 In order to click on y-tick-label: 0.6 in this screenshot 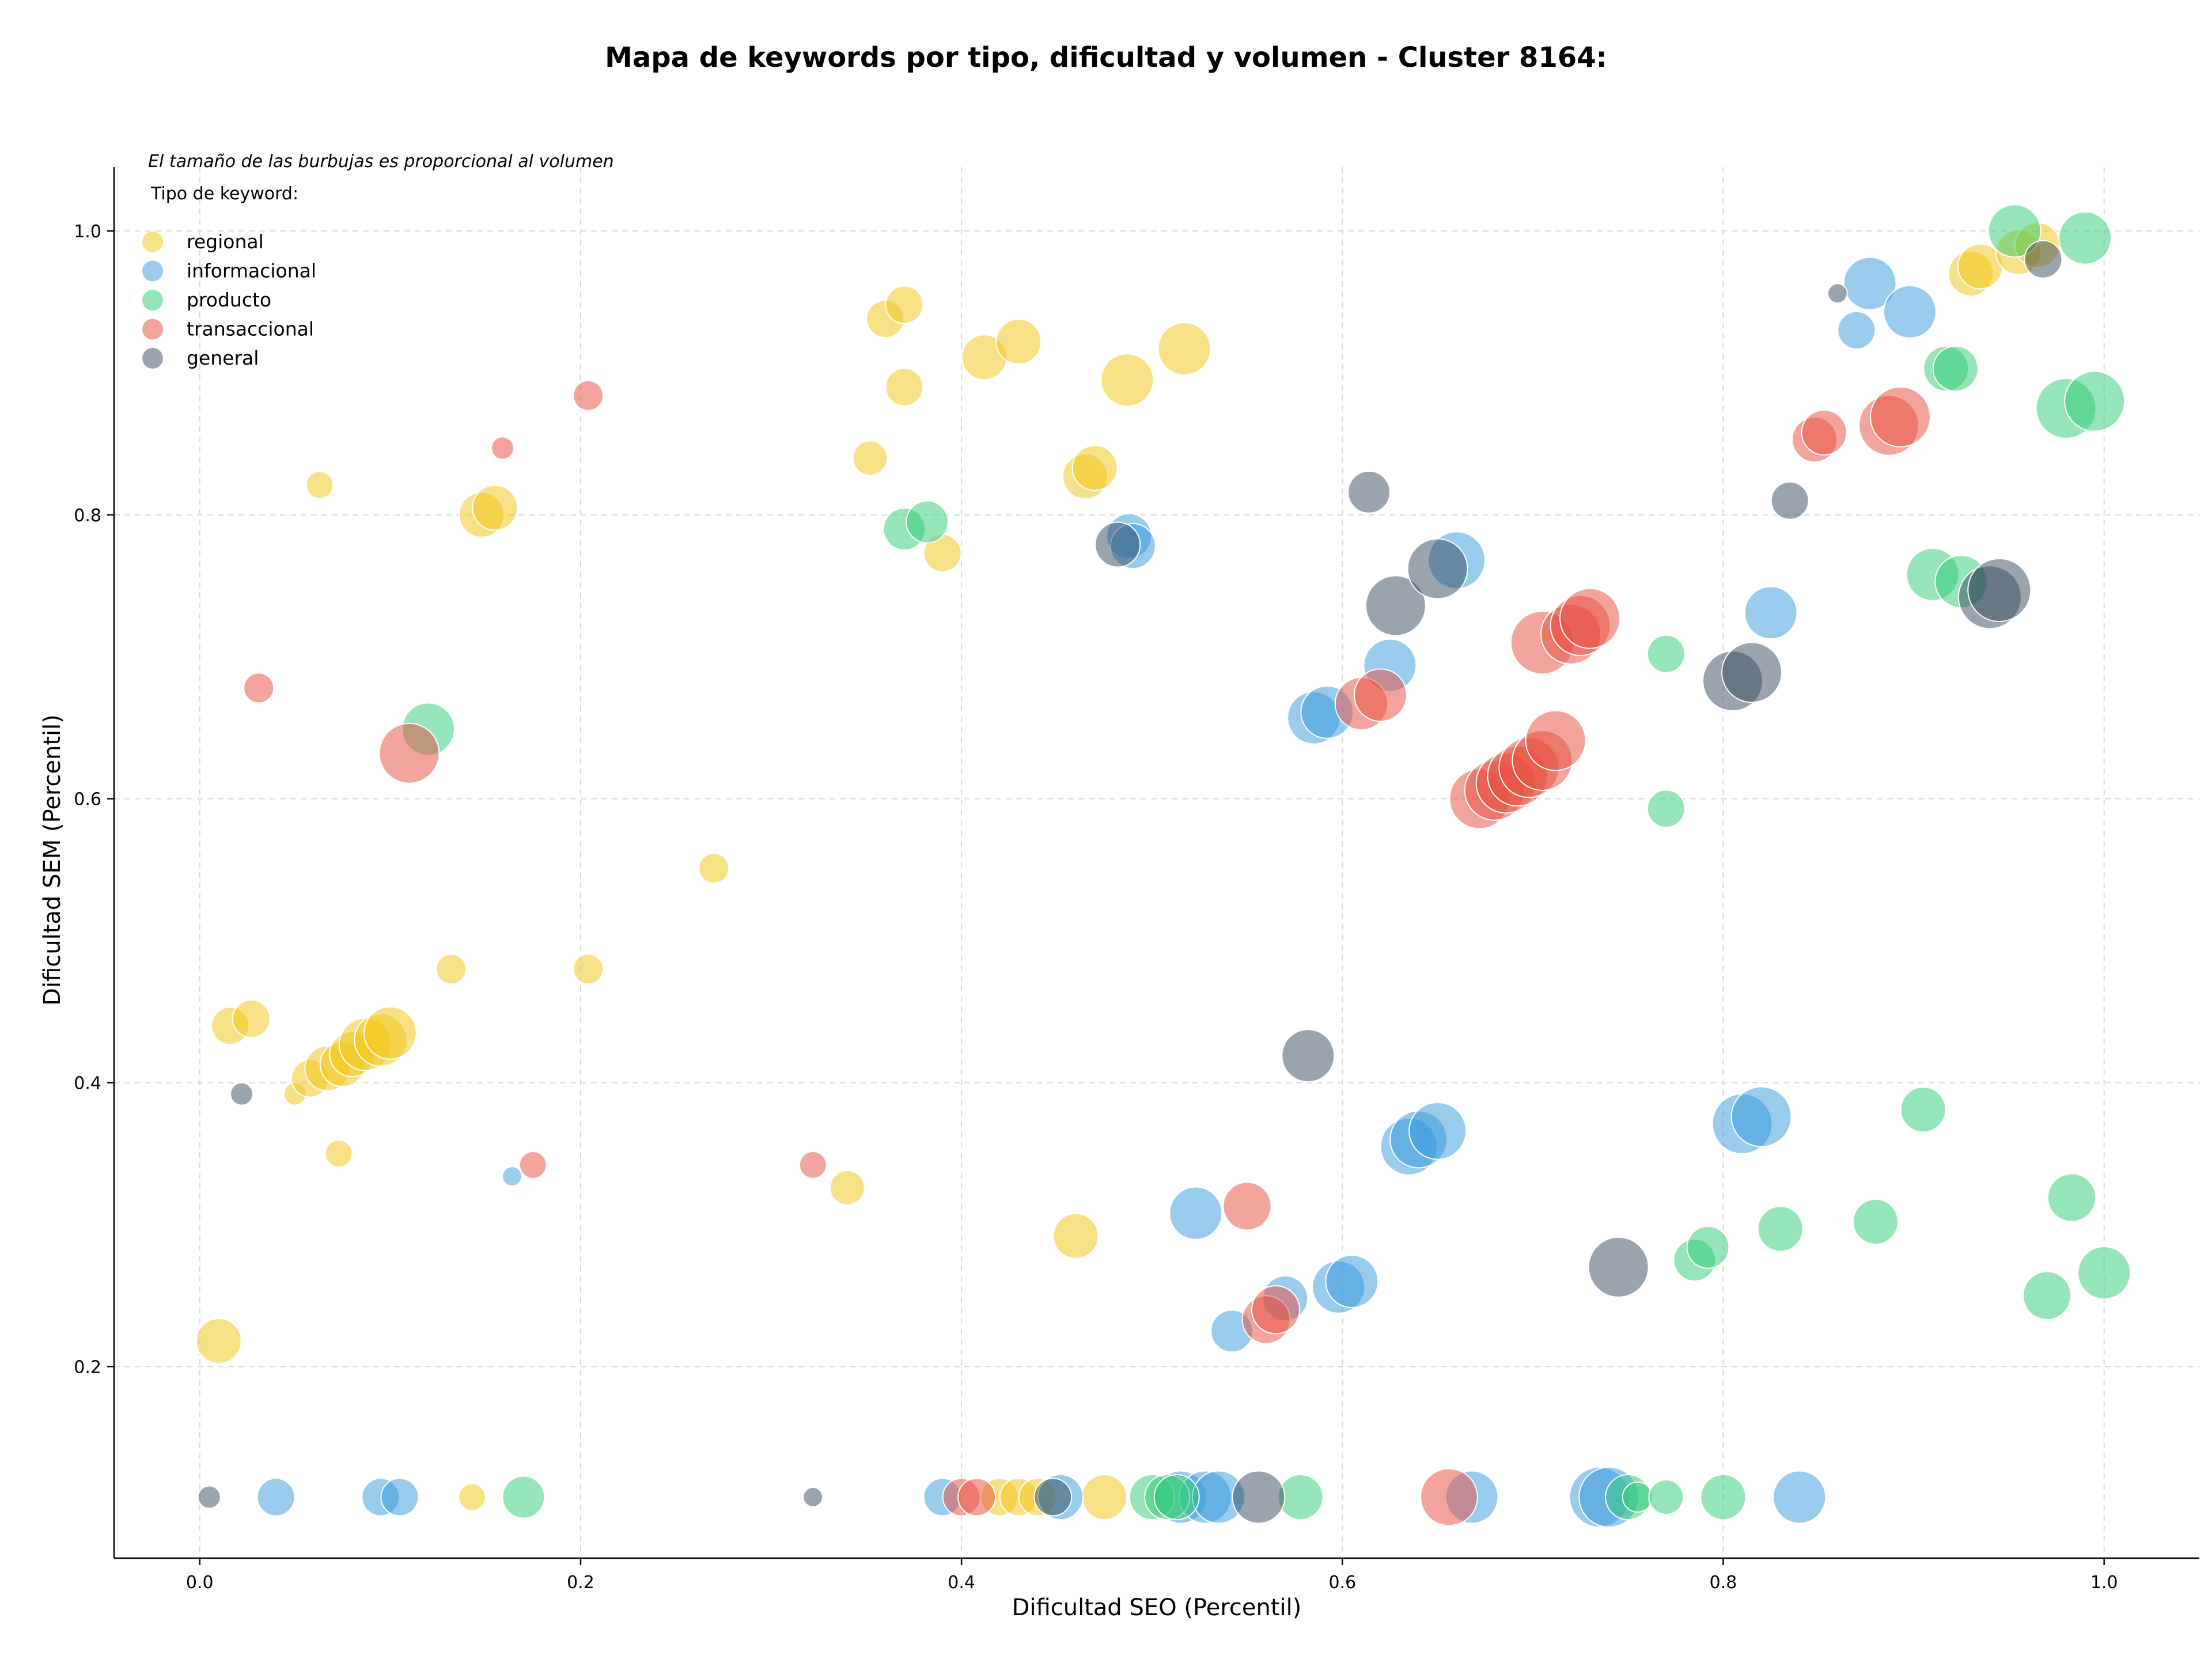, I will do `click(87, 800)`.